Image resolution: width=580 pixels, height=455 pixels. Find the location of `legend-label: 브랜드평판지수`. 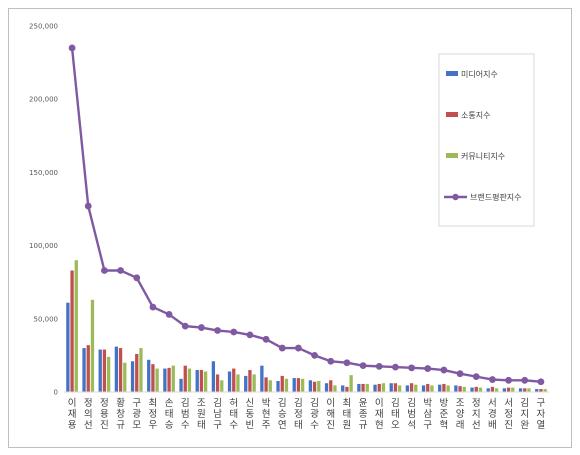

legend-label: 브랜드평판지수 is located at coordinates (496, 197).